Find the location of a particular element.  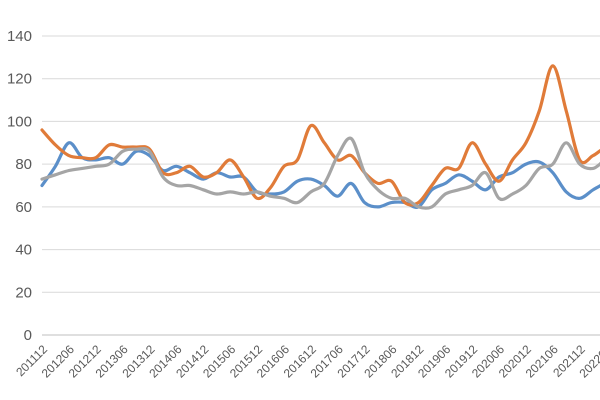

y-tick-label: 40 is located at coordinates (23, 250).